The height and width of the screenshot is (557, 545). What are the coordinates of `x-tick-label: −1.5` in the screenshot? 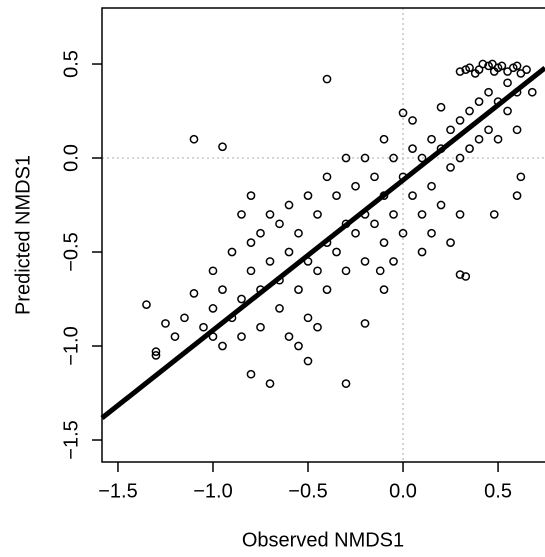 It's located at (117, 491).